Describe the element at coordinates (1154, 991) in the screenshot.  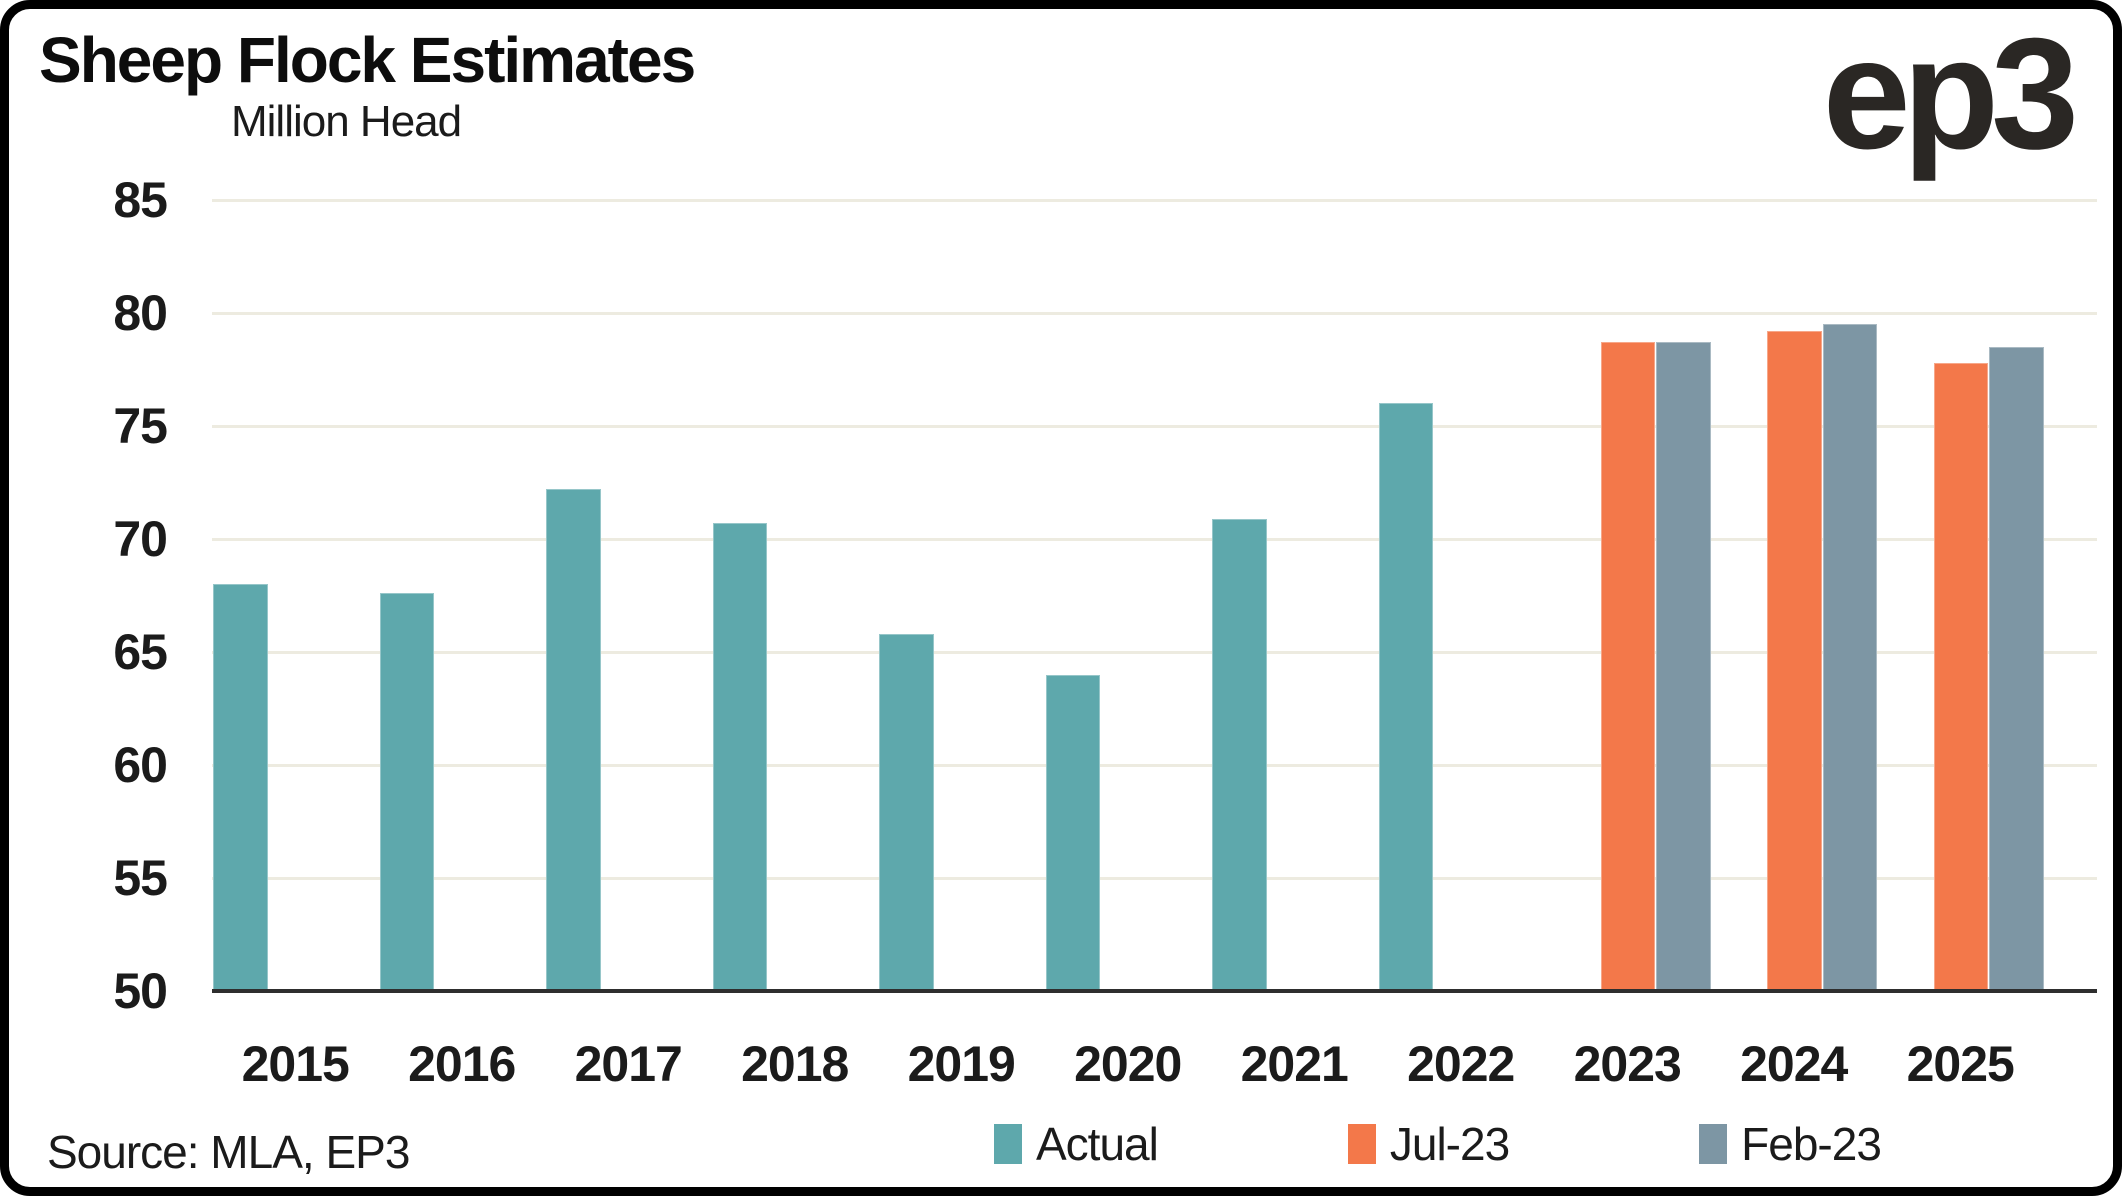
I see `x-axis-line` at that location.